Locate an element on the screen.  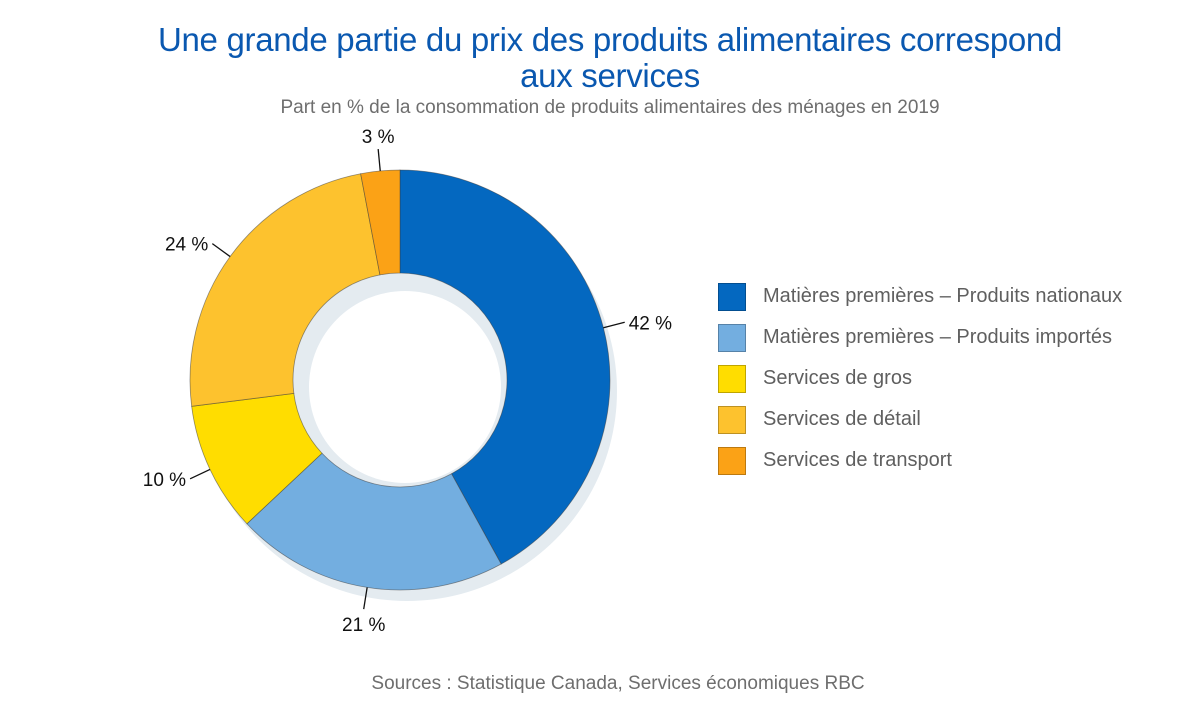
legend-label: Services de détail is located at coordinates (842, 419).